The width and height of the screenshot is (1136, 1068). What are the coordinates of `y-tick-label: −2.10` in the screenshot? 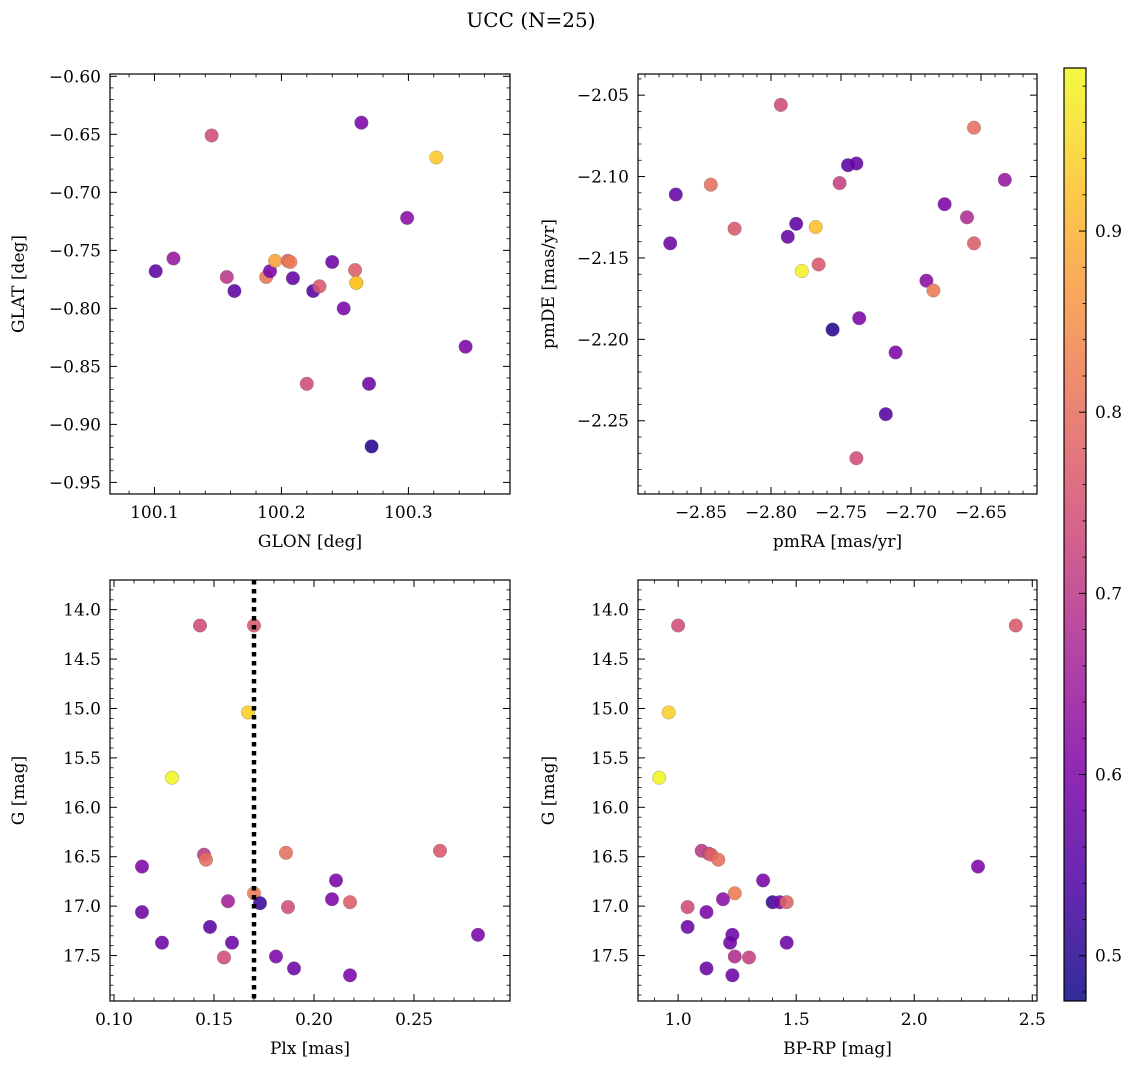 It's located at (603, 178).